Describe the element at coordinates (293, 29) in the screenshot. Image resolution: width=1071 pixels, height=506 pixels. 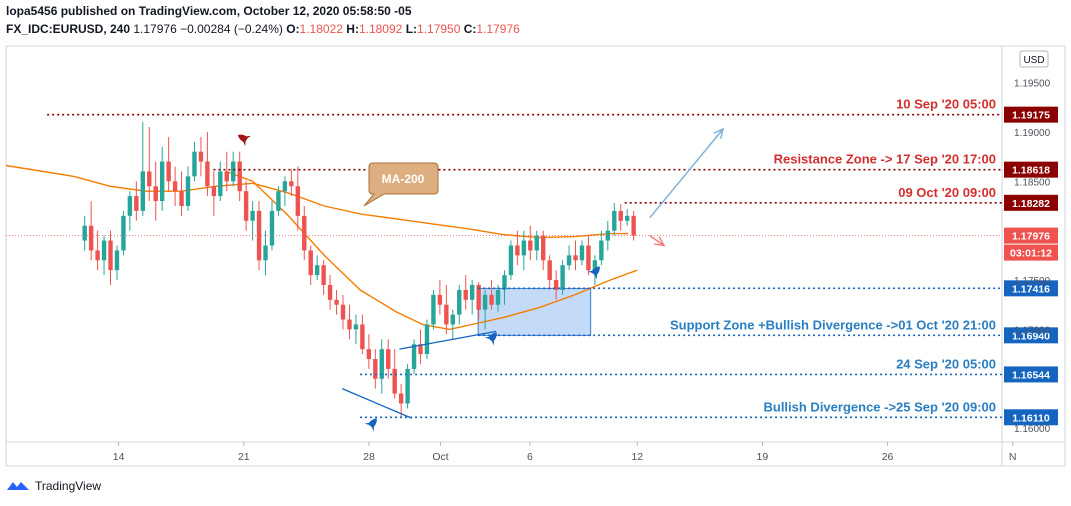
I see `open-label: O:` at that location.